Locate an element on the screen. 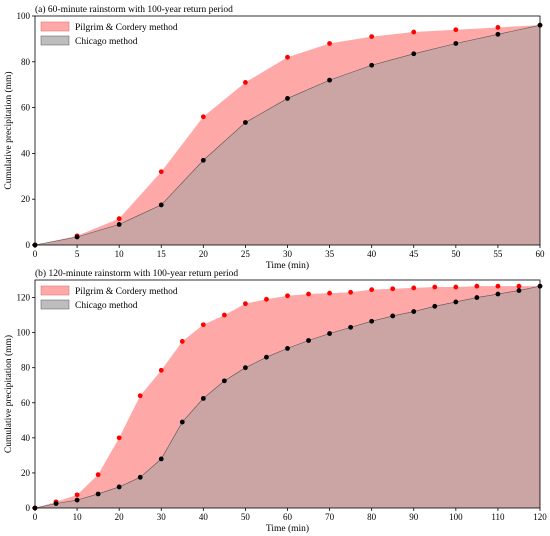 This screenshot has width=550, height=536. x-tick-label: 110 is located at coordinates (498, 517).